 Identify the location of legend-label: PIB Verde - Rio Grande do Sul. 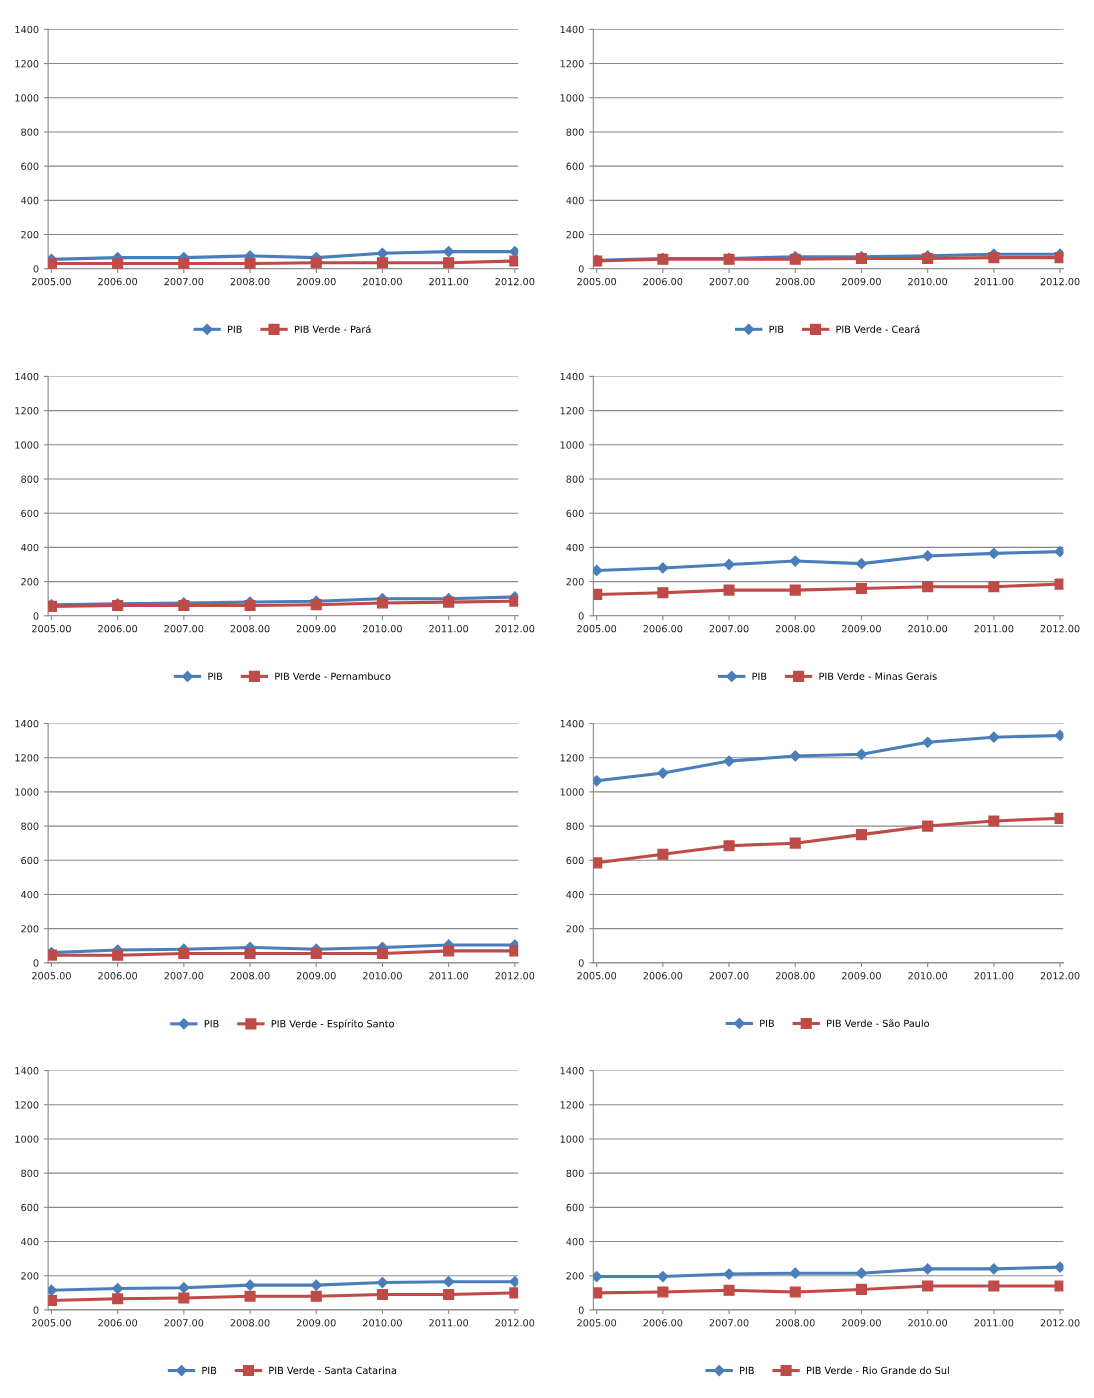
(877, 1370).